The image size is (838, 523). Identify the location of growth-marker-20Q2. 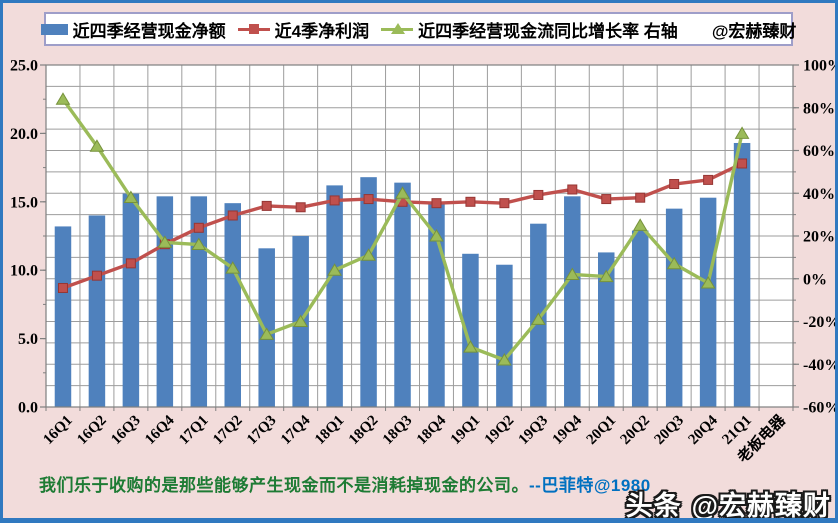
(640, 224).